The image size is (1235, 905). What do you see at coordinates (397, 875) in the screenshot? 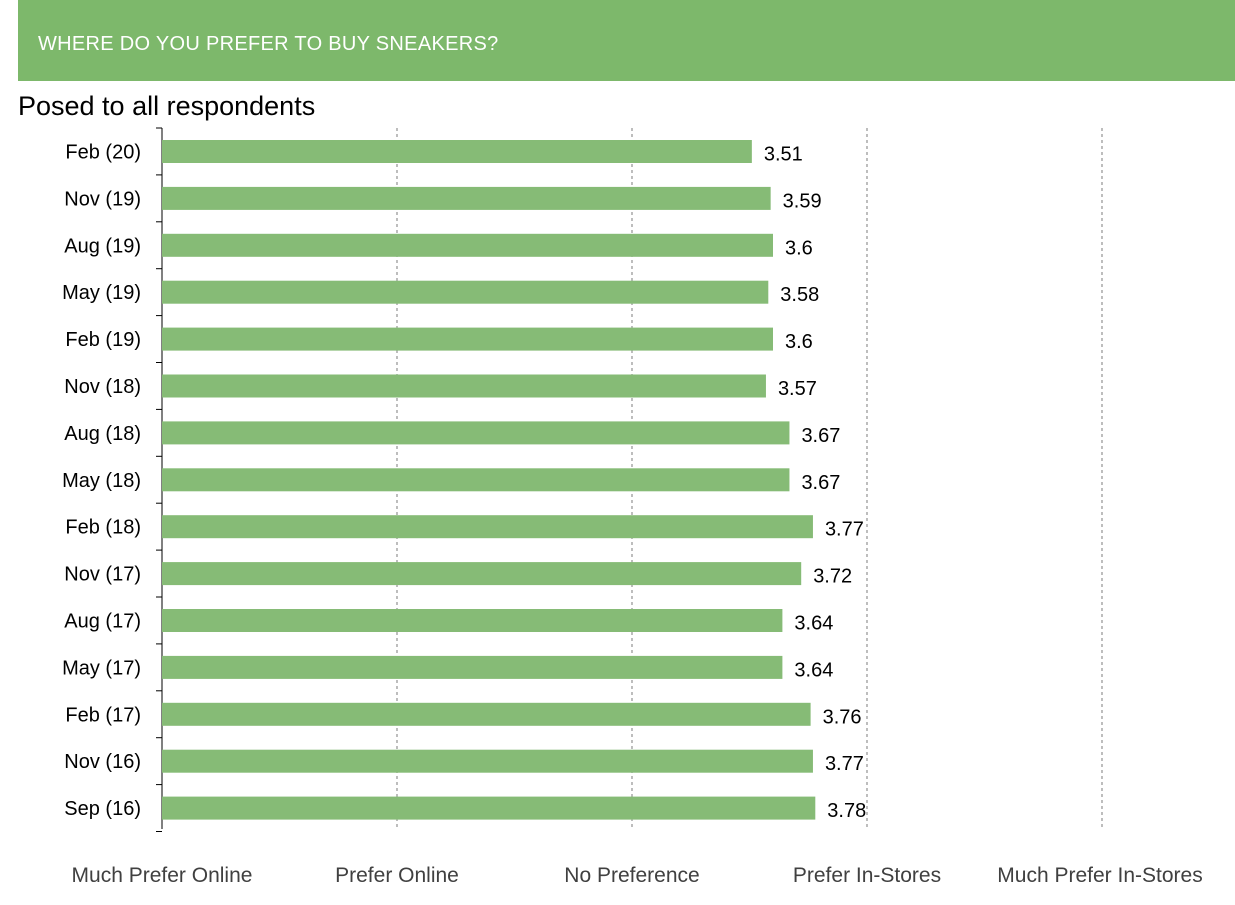
I see `x-tick-label-1: Prefer Online` at bounding box center [397, 875].